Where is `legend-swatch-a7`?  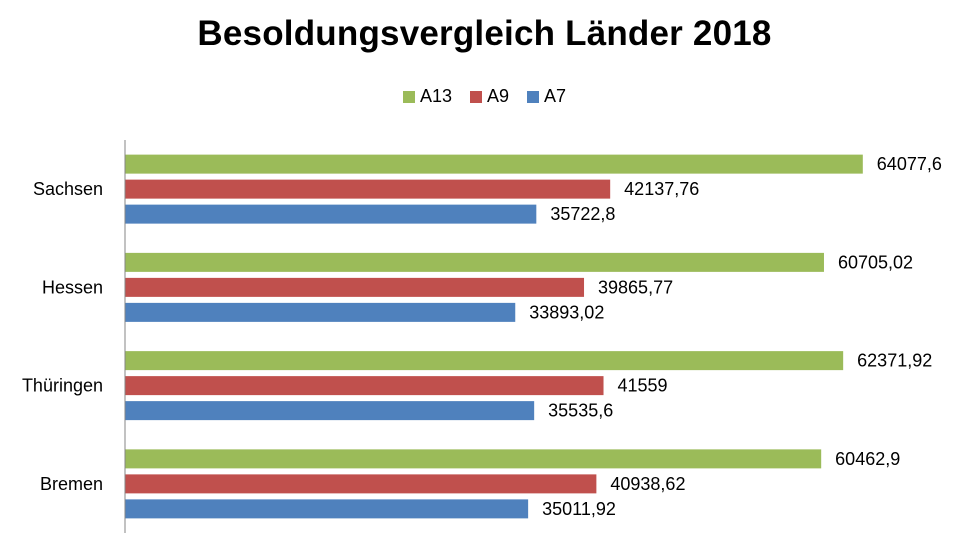 legend-swatch-a7 is located at coordinates (533, 96).